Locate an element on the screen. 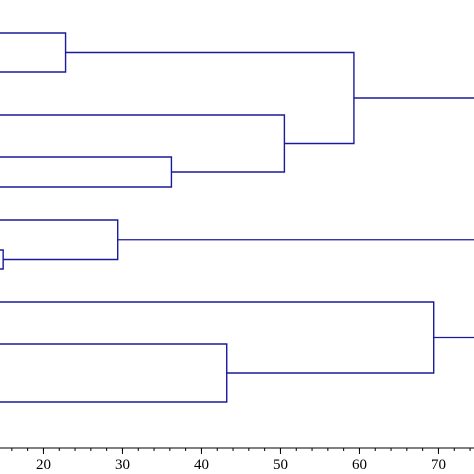  x-axis-major-ticks is located at coordinates (240, 451).